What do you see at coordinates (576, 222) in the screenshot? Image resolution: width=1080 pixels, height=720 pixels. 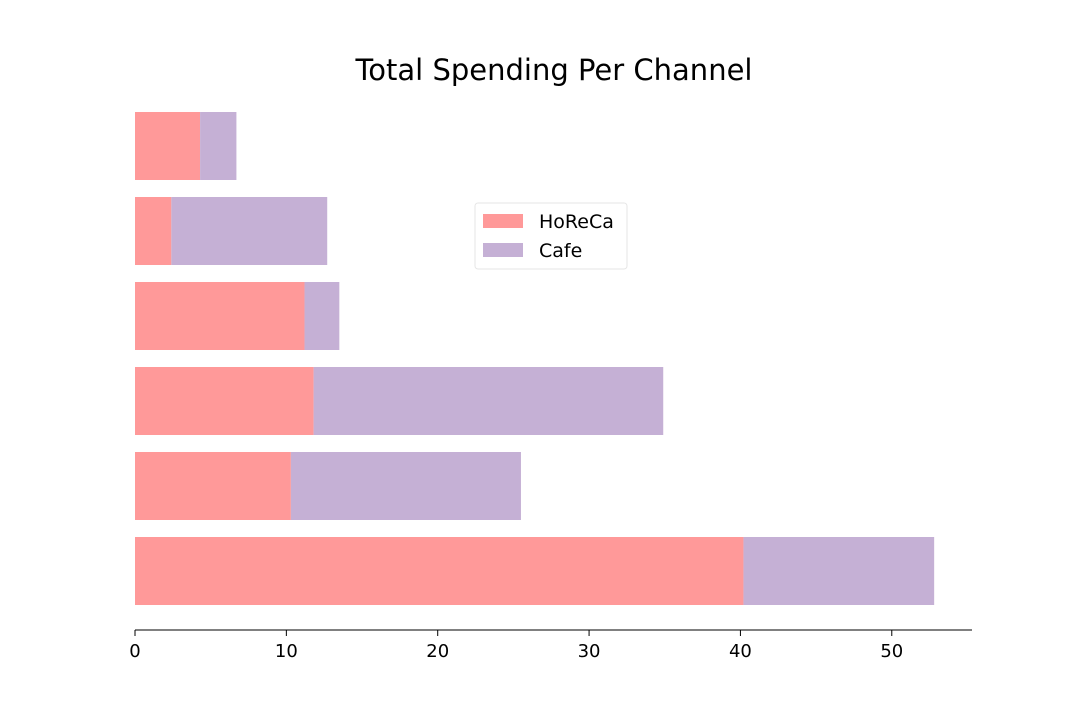 I see `legend-label-horeca: HoReCa` at bounding box center [576, 222].